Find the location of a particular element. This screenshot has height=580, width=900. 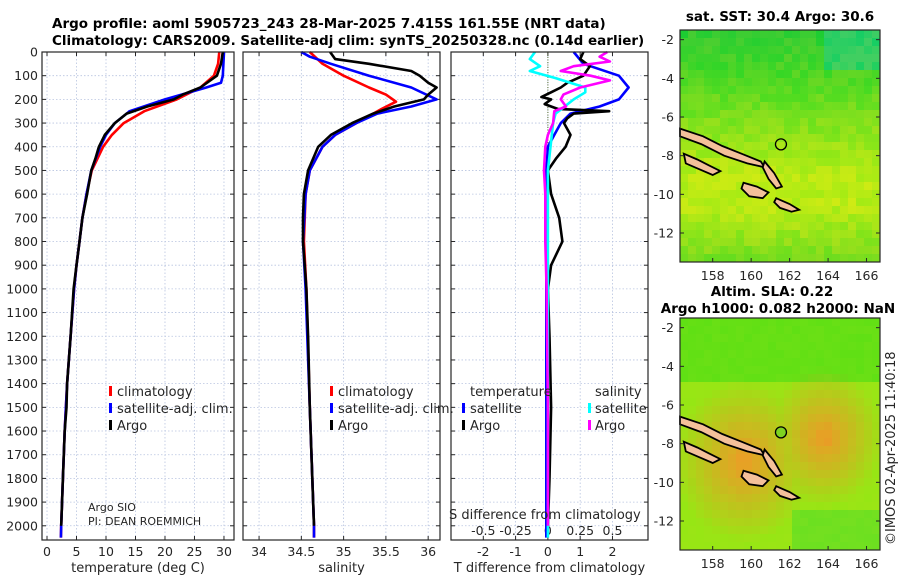

difference-legend-salinity: salinity satellite Argo is located at coordinates (617, 409).